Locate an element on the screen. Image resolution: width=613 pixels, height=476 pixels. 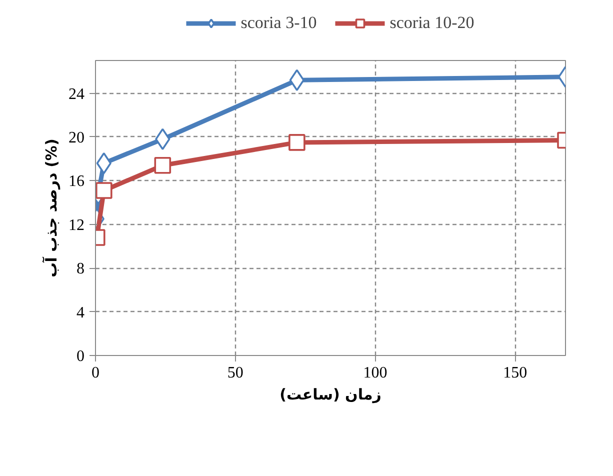
y-tick-label: 4 is located at coordinates (80, 313).